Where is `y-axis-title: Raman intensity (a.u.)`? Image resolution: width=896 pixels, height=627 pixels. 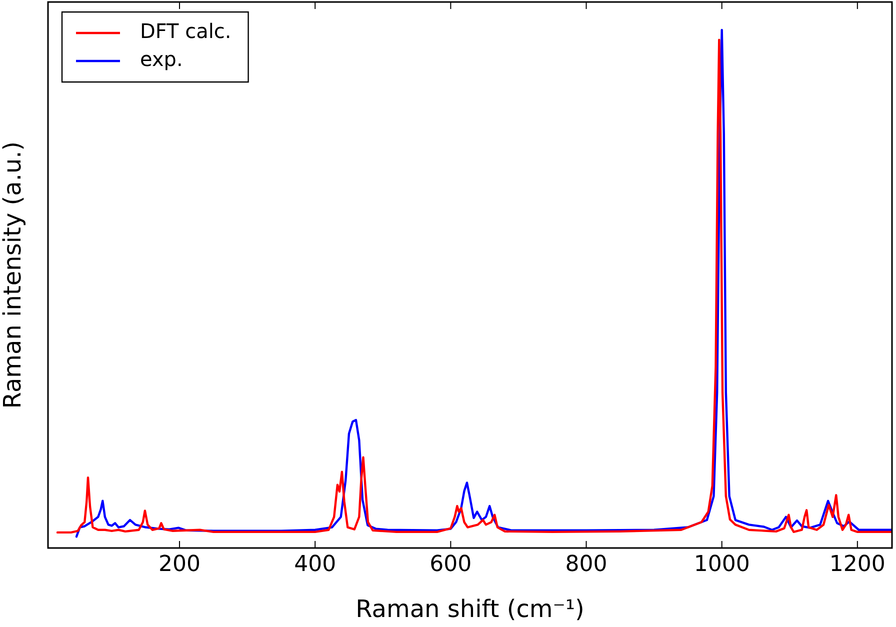
y-axis-title: Raman intensity (a.u.) is located at coordinates (13, 275).